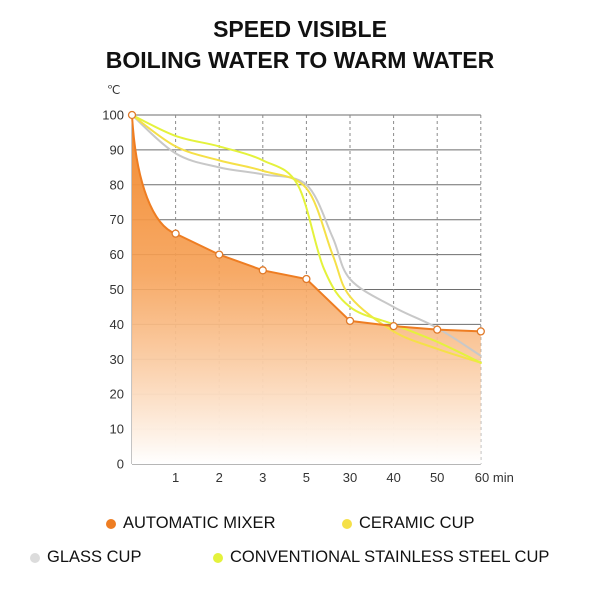 The height and width of the screenshot is (600, 600). I want to click on y-tick-label: 10, so click(117, 429).